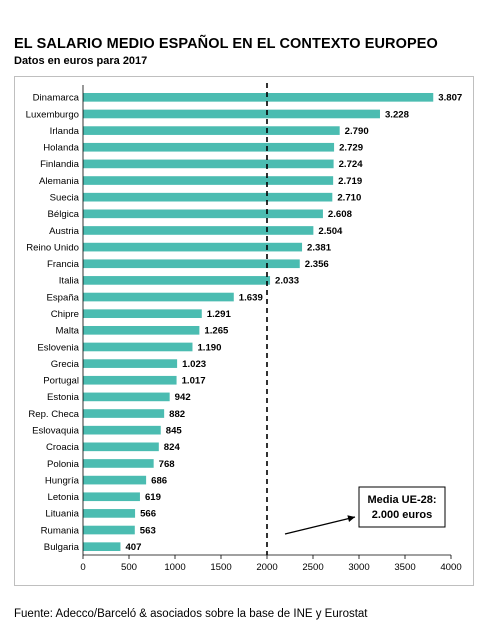 The height and width of the screenshot is (640, 491). What do you see at coordinates (404, 567) in the screenshot?
I see `x-tick-label: 3500` at bounding box center [404, 567].